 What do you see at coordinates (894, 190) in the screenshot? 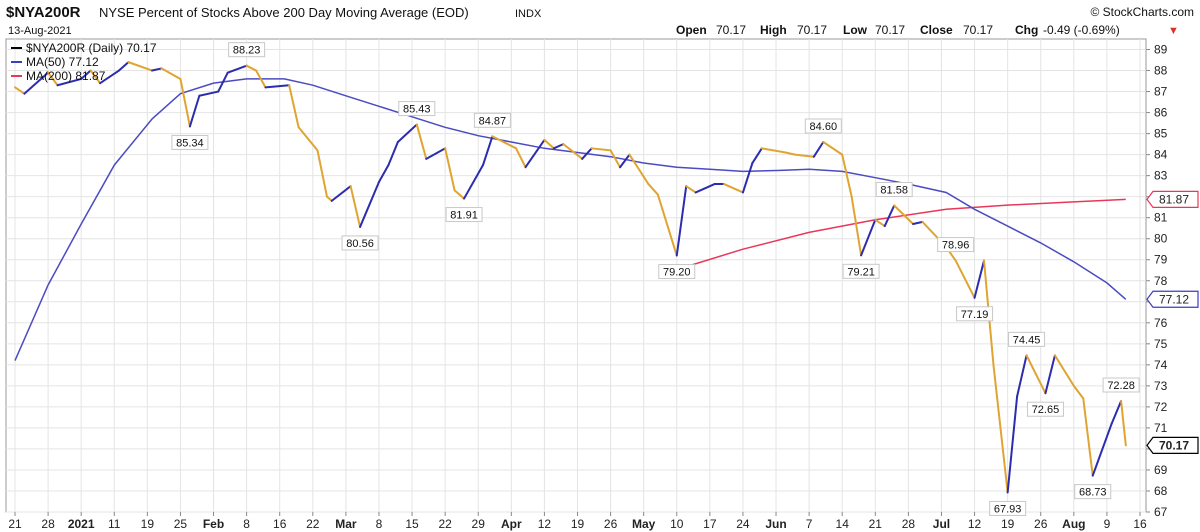
I see `annotation-label: 81.58` at bounding box center [894, 190].